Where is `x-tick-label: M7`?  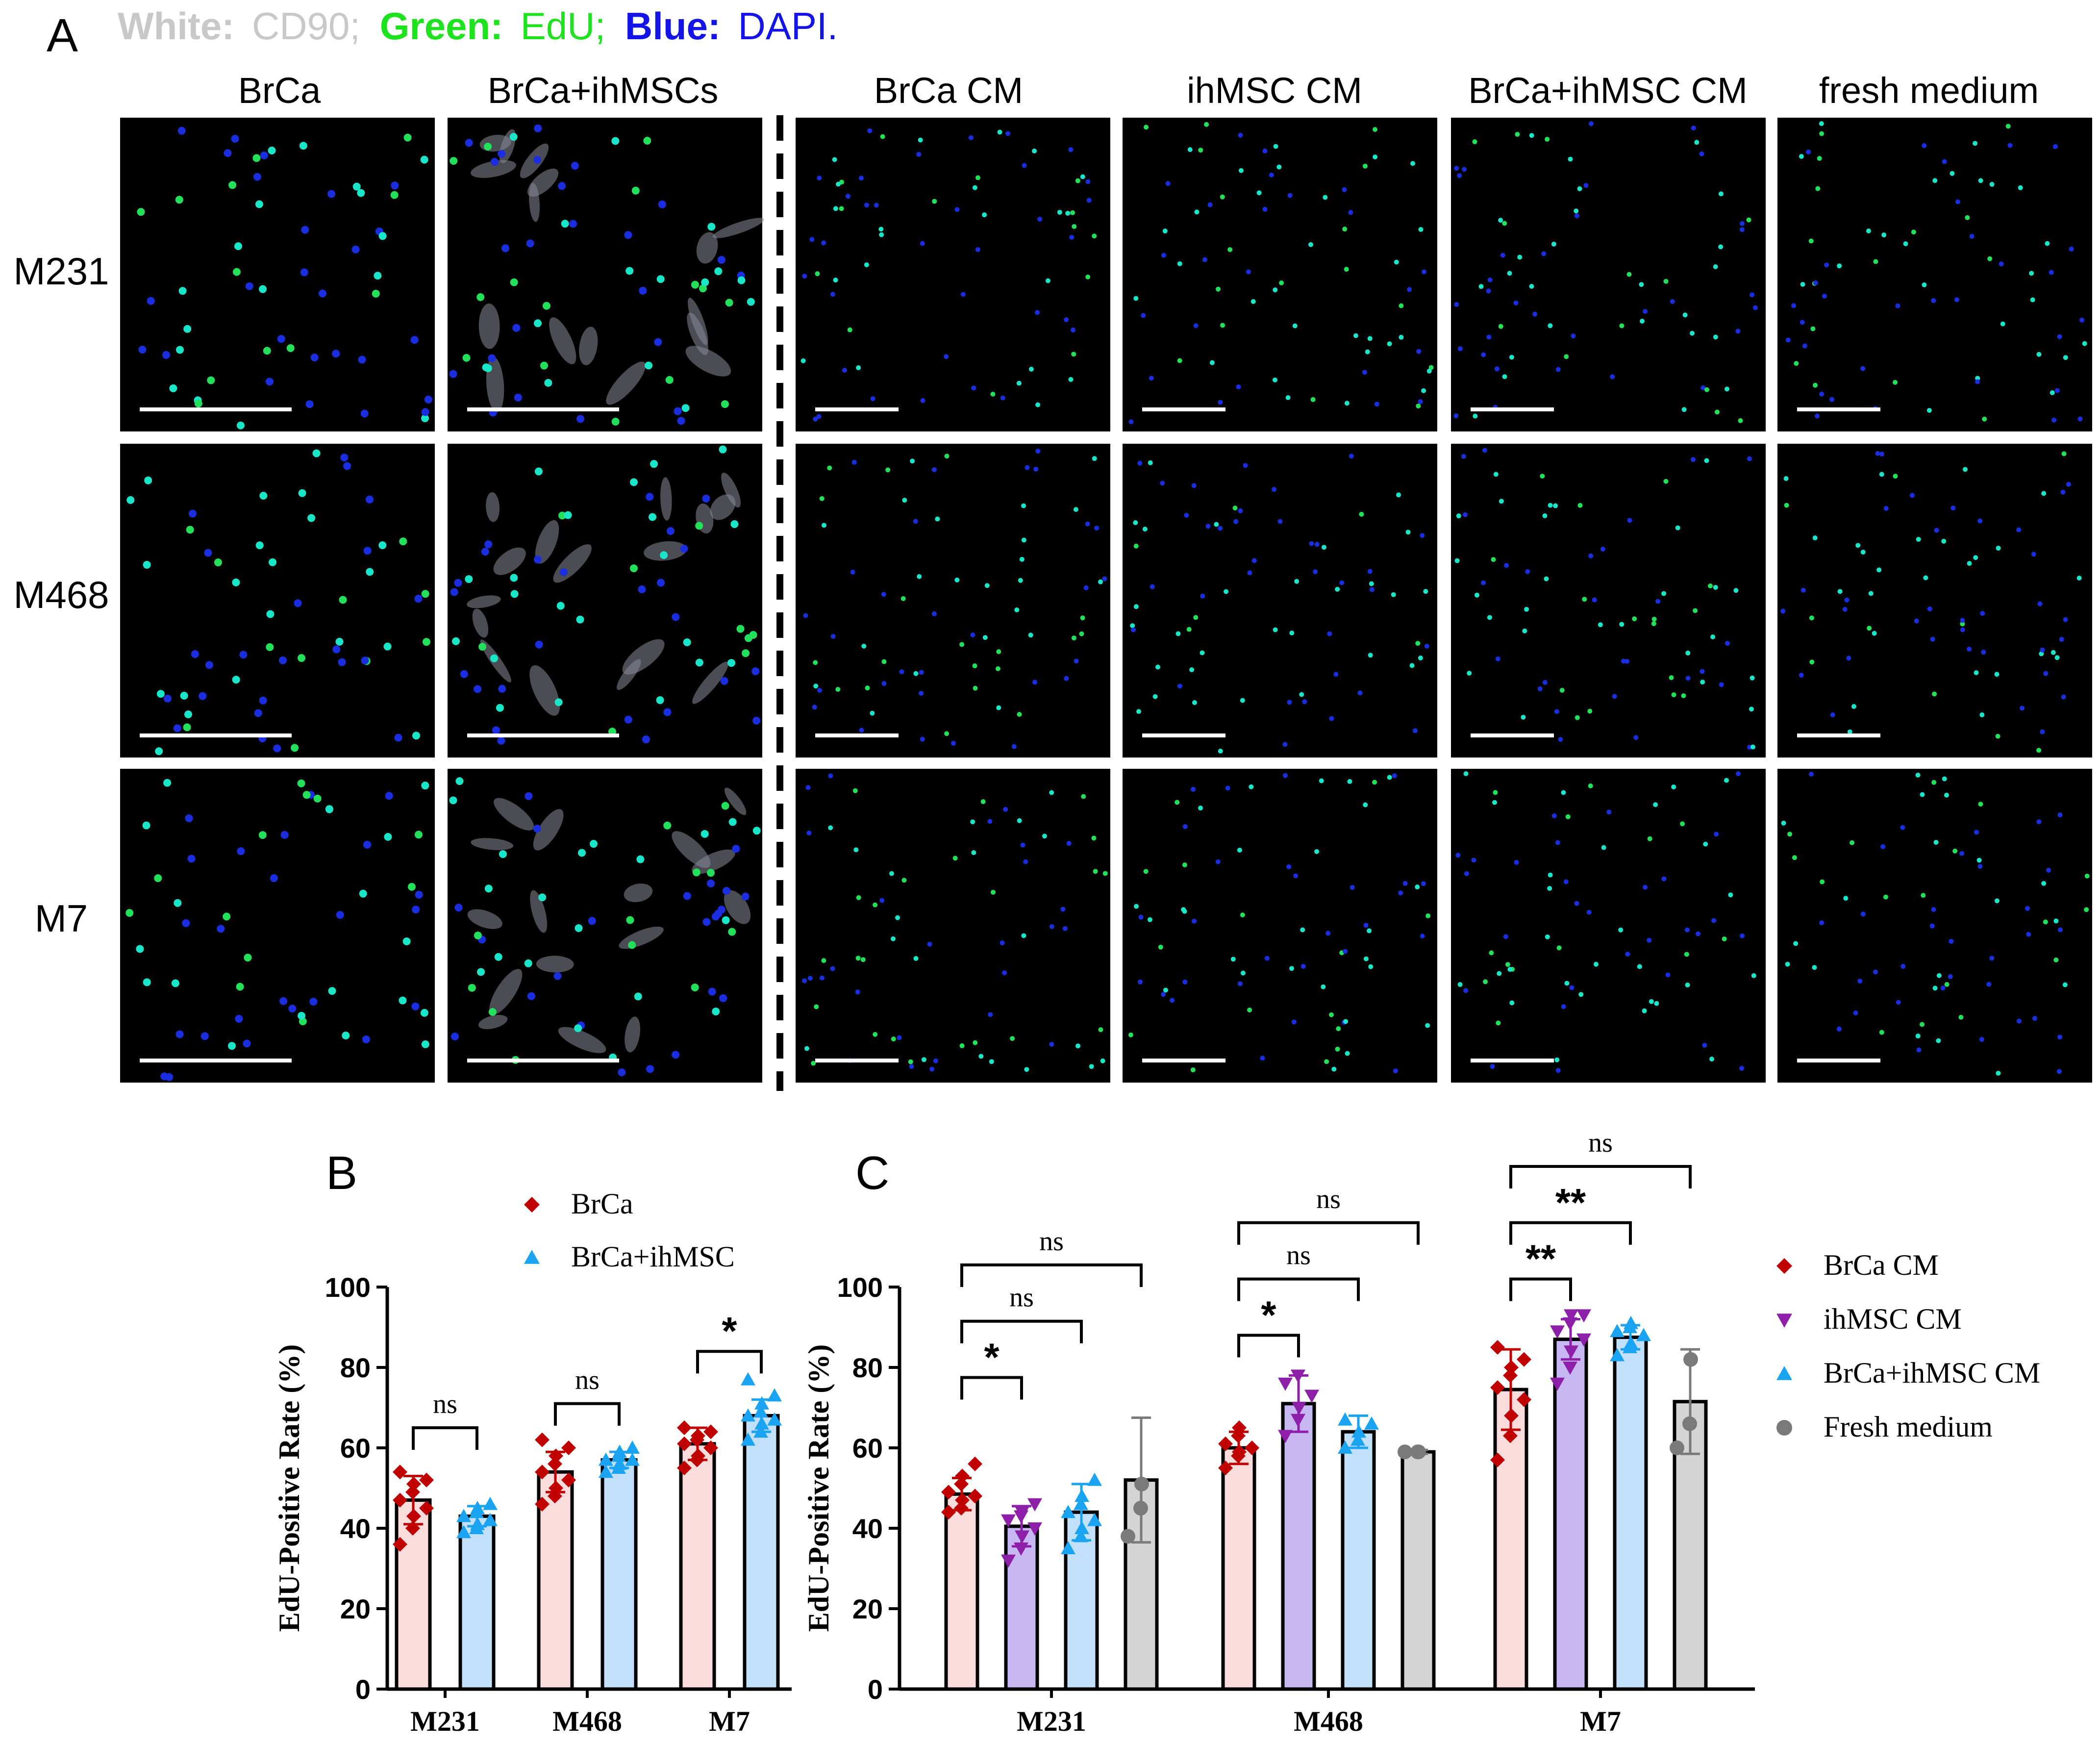 x-tick-label: M7 is located at coordinates (729, 1721).